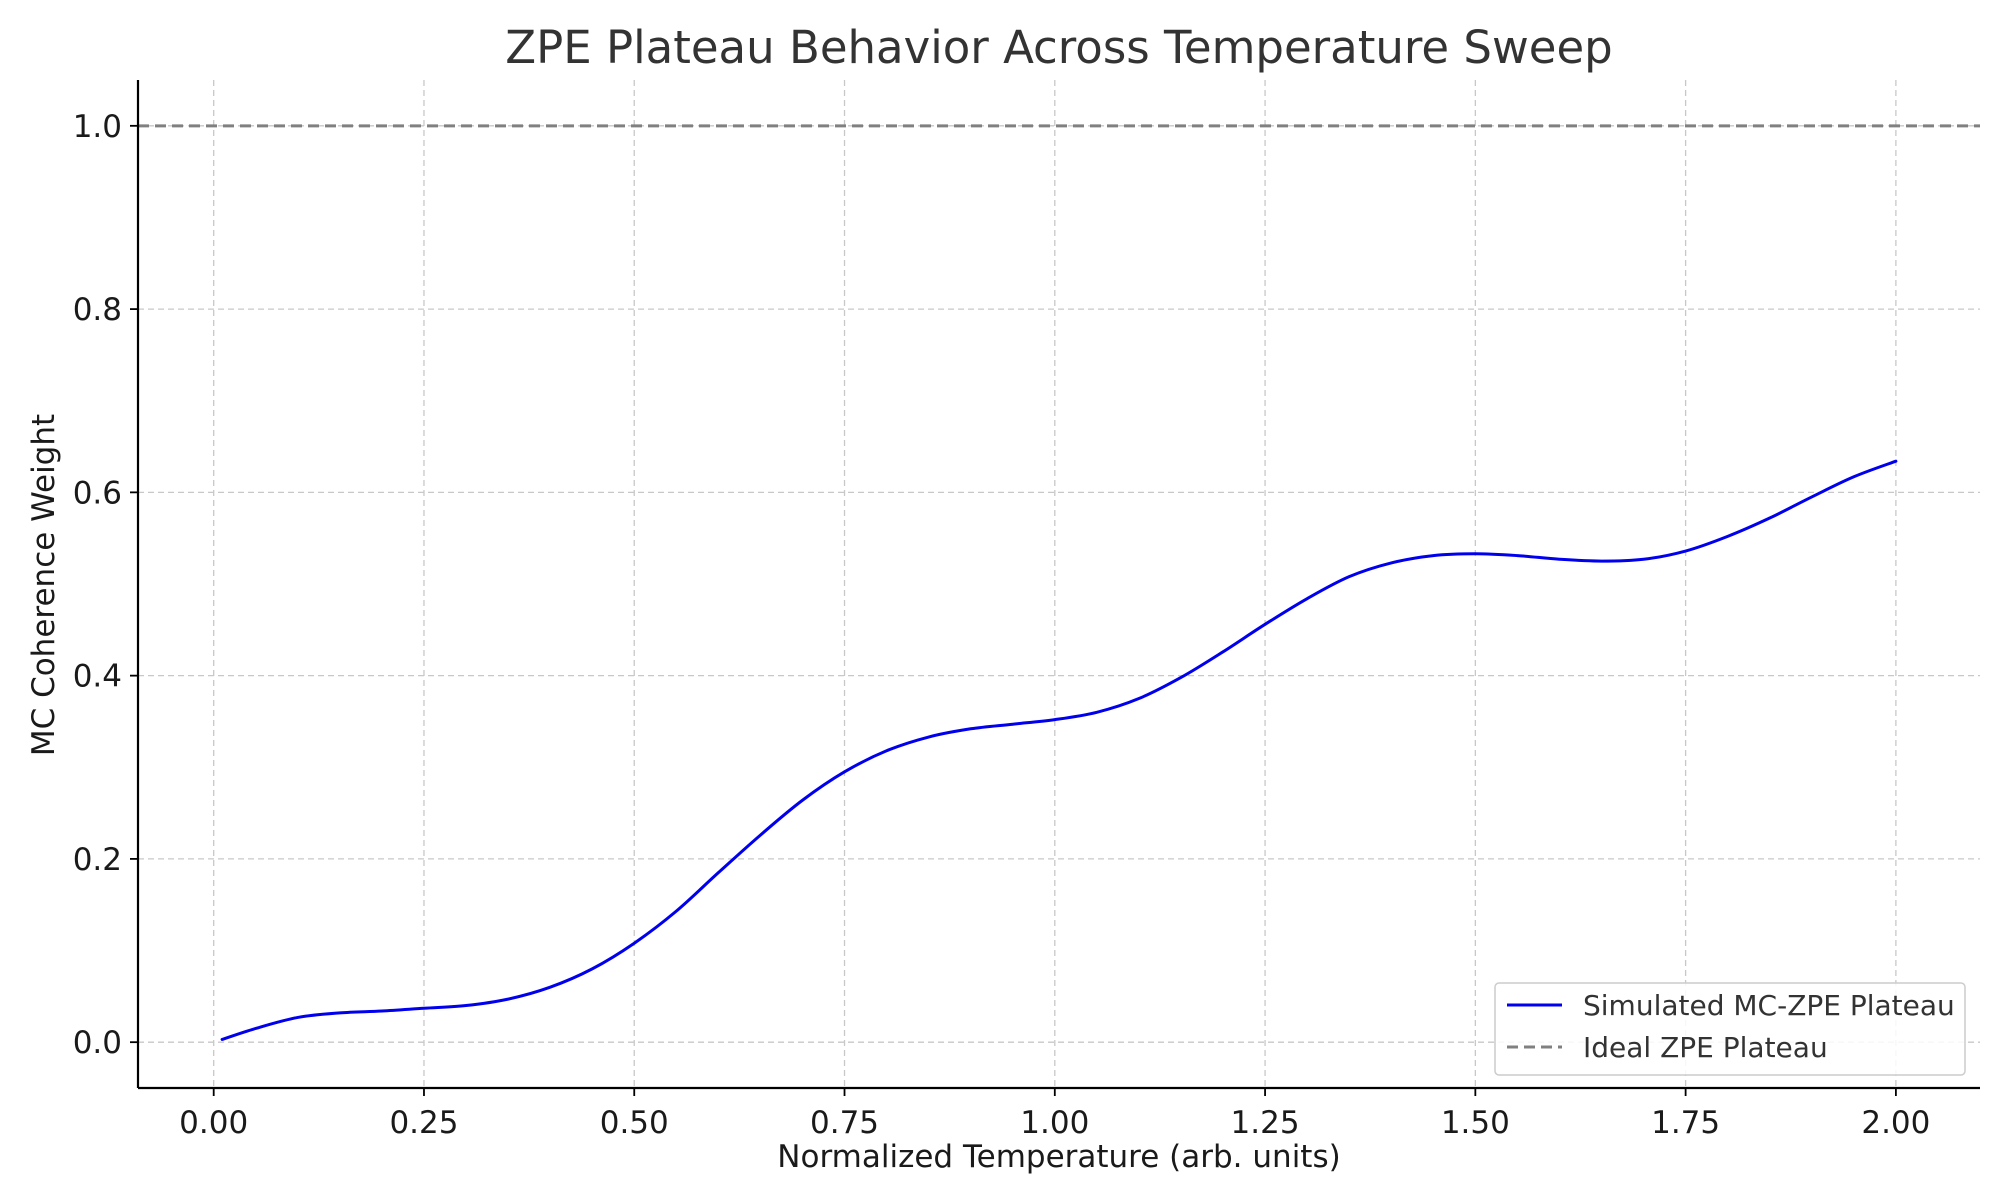 The height and width of the screenshot is (1200, 2000). Describe the element at coordinates (1265, 1123) in the screenshot. I see `x-tick-label: 1.25` at that location.